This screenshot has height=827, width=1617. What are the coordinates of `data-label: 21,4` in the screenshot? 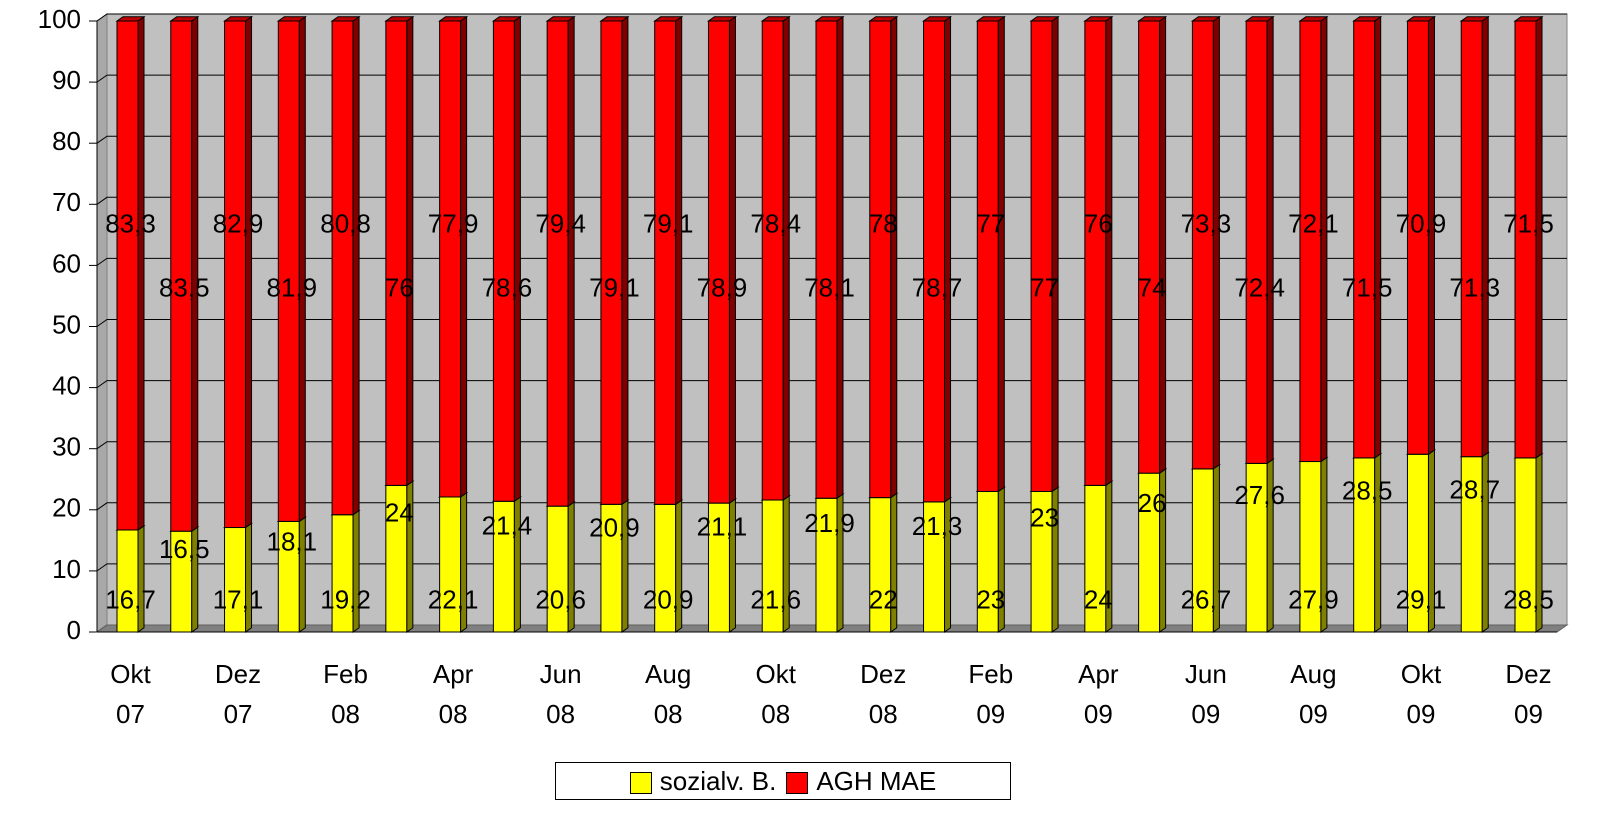 It's located at (507, 525).